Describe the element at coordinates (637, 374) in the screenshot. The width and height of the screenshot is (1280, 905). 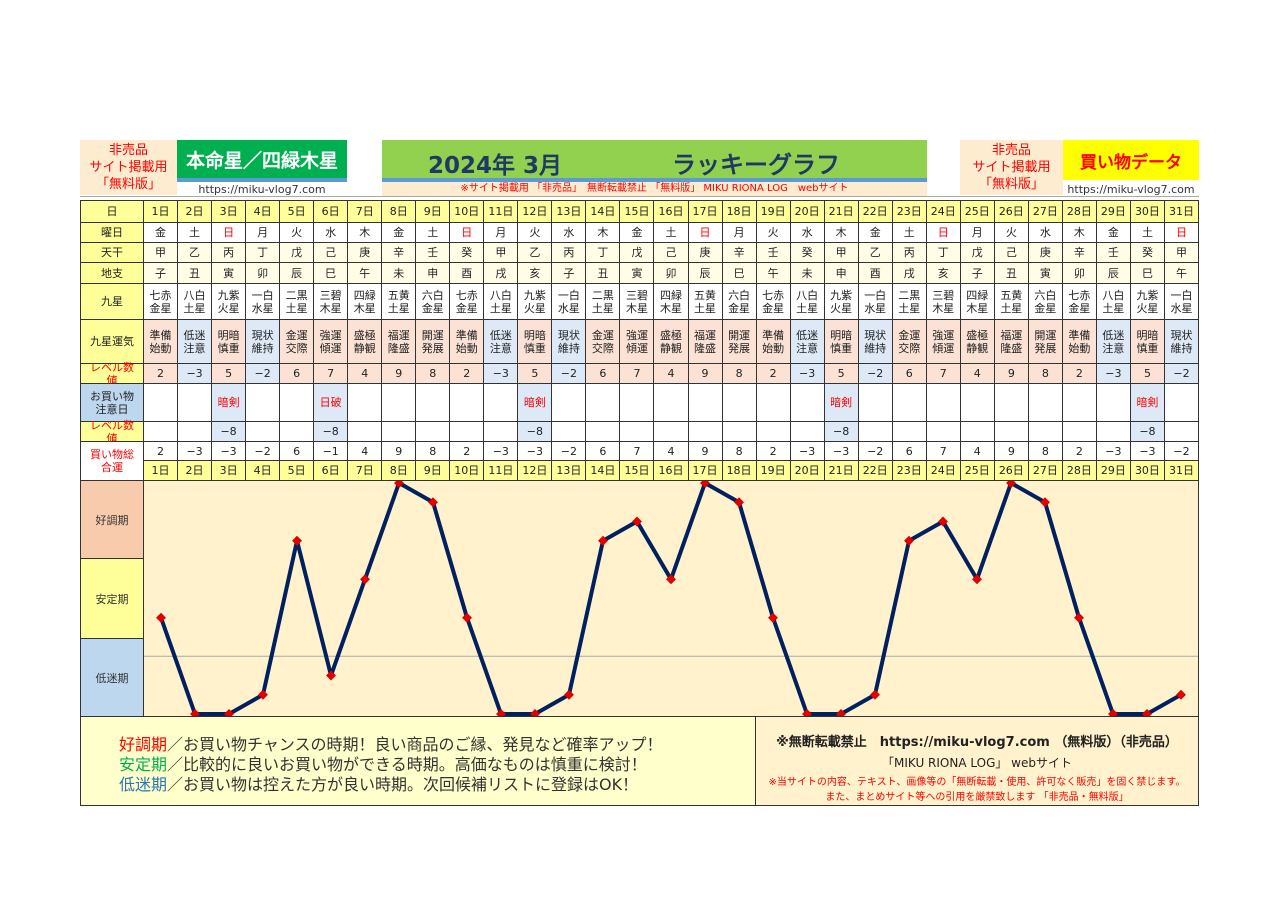
I see `levels-cell: 7` at that location.